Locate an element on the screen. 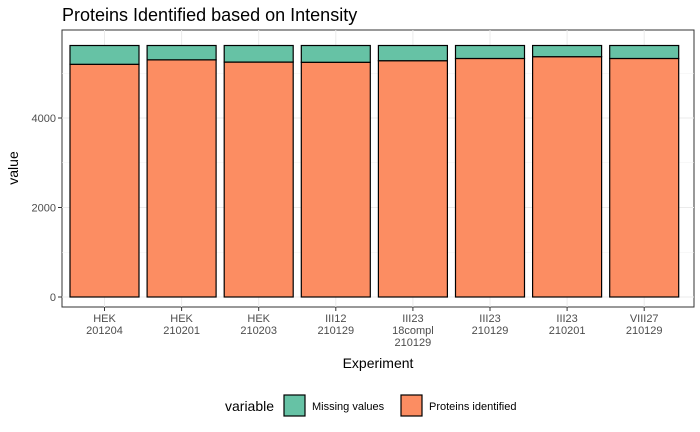 The height and width of the screenshot is (432, 700). x-tick-label: HEK 210201 is located at coordinates (181, 325).